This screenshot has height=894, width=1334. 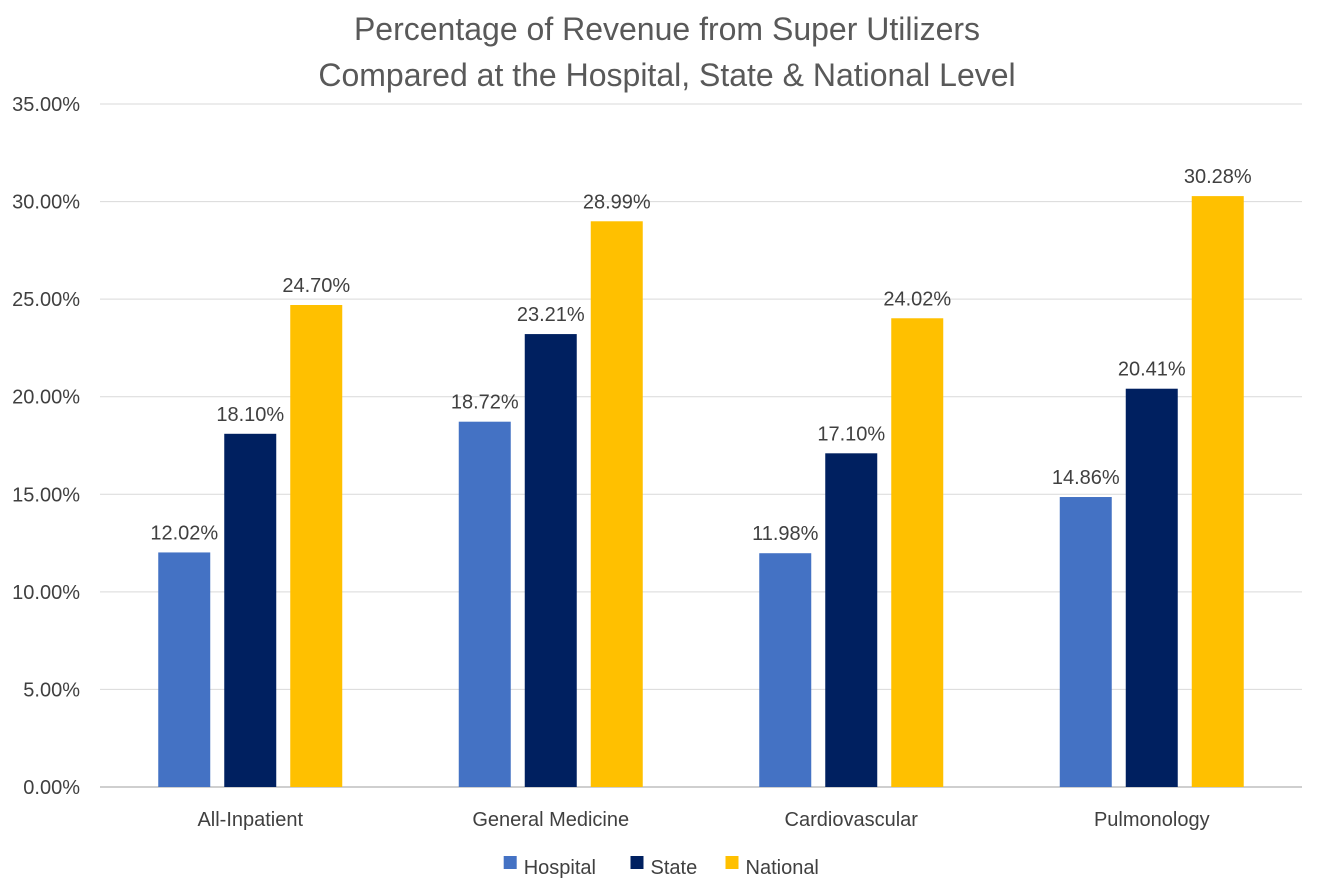 What do you see at coordinates (250, 820) in the screenshot?
I see `x-tick-label: All-Inpatient` at bounding box center [250, 820].